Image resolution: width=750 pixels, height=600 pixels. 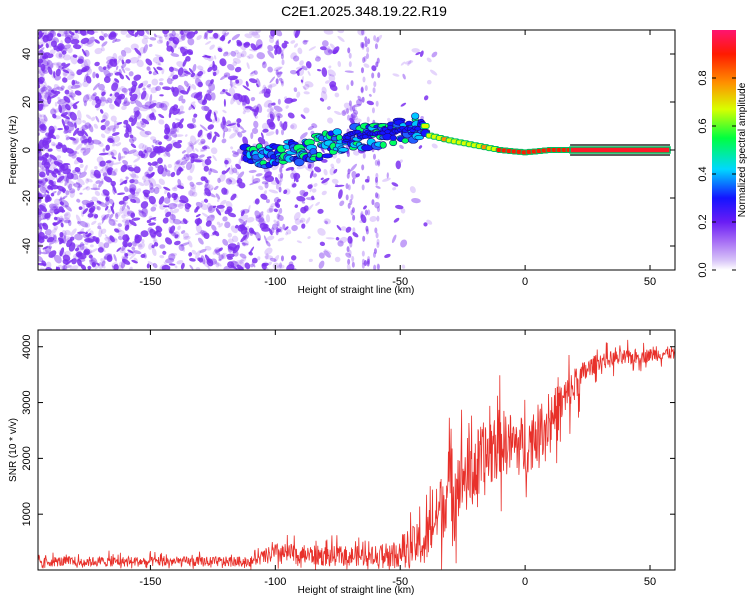 I want to click on x-tick-label: -50, so click(x=400, y=582).